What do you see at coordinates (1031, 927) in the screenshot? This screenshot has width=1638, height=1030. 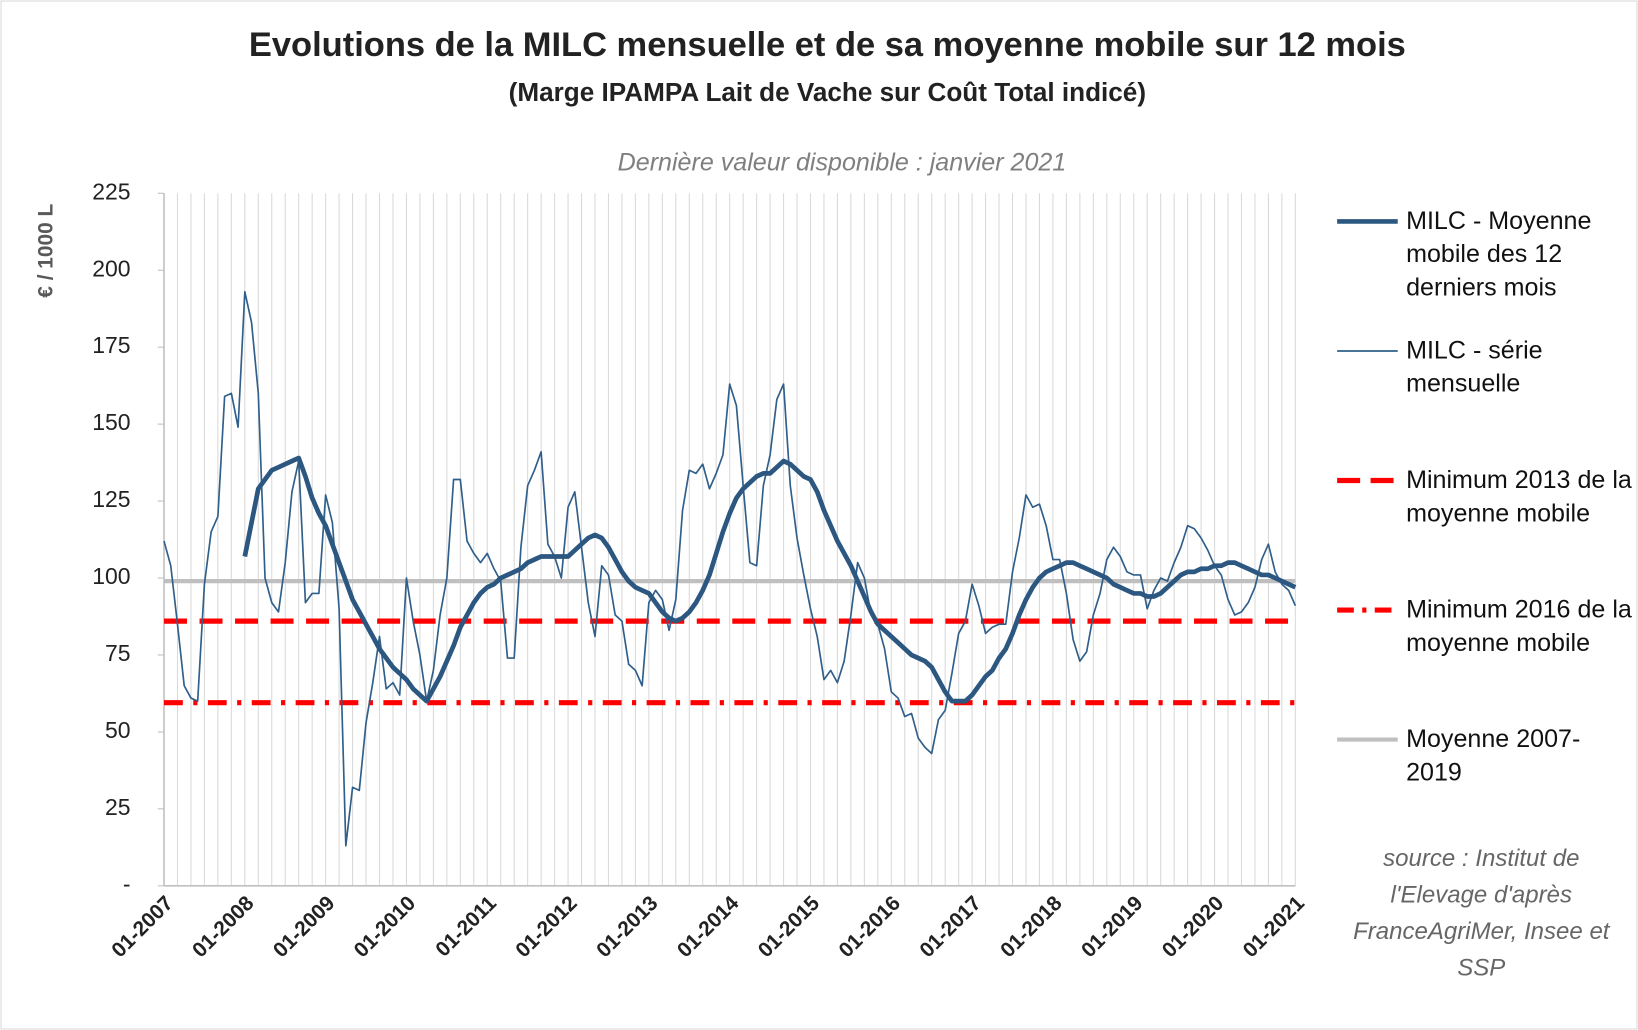 I see `x-tick-label: 01-2018` at bounding box center [1031, 927].